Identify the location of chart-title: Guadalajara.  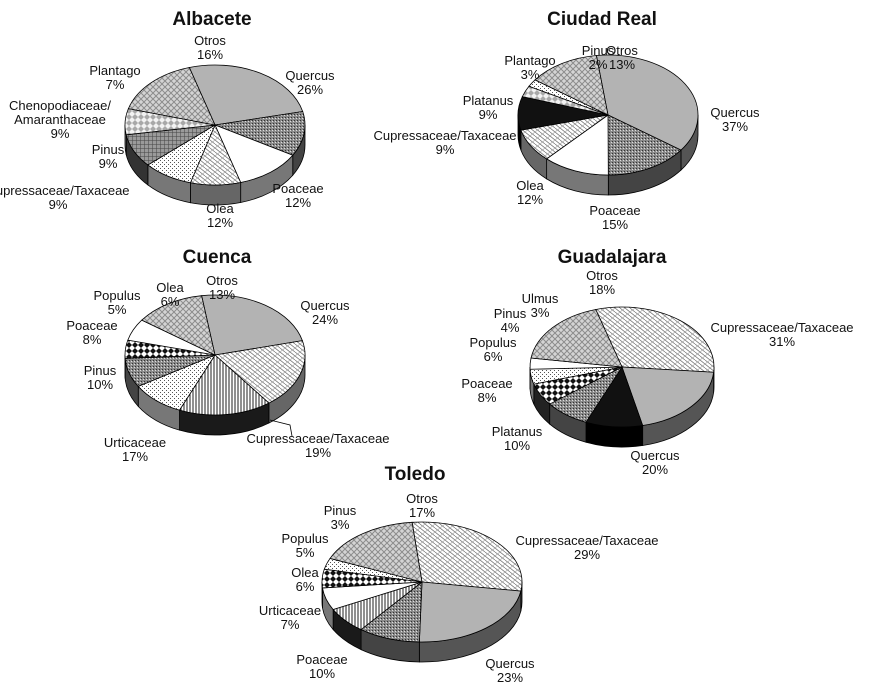
(612, 257).